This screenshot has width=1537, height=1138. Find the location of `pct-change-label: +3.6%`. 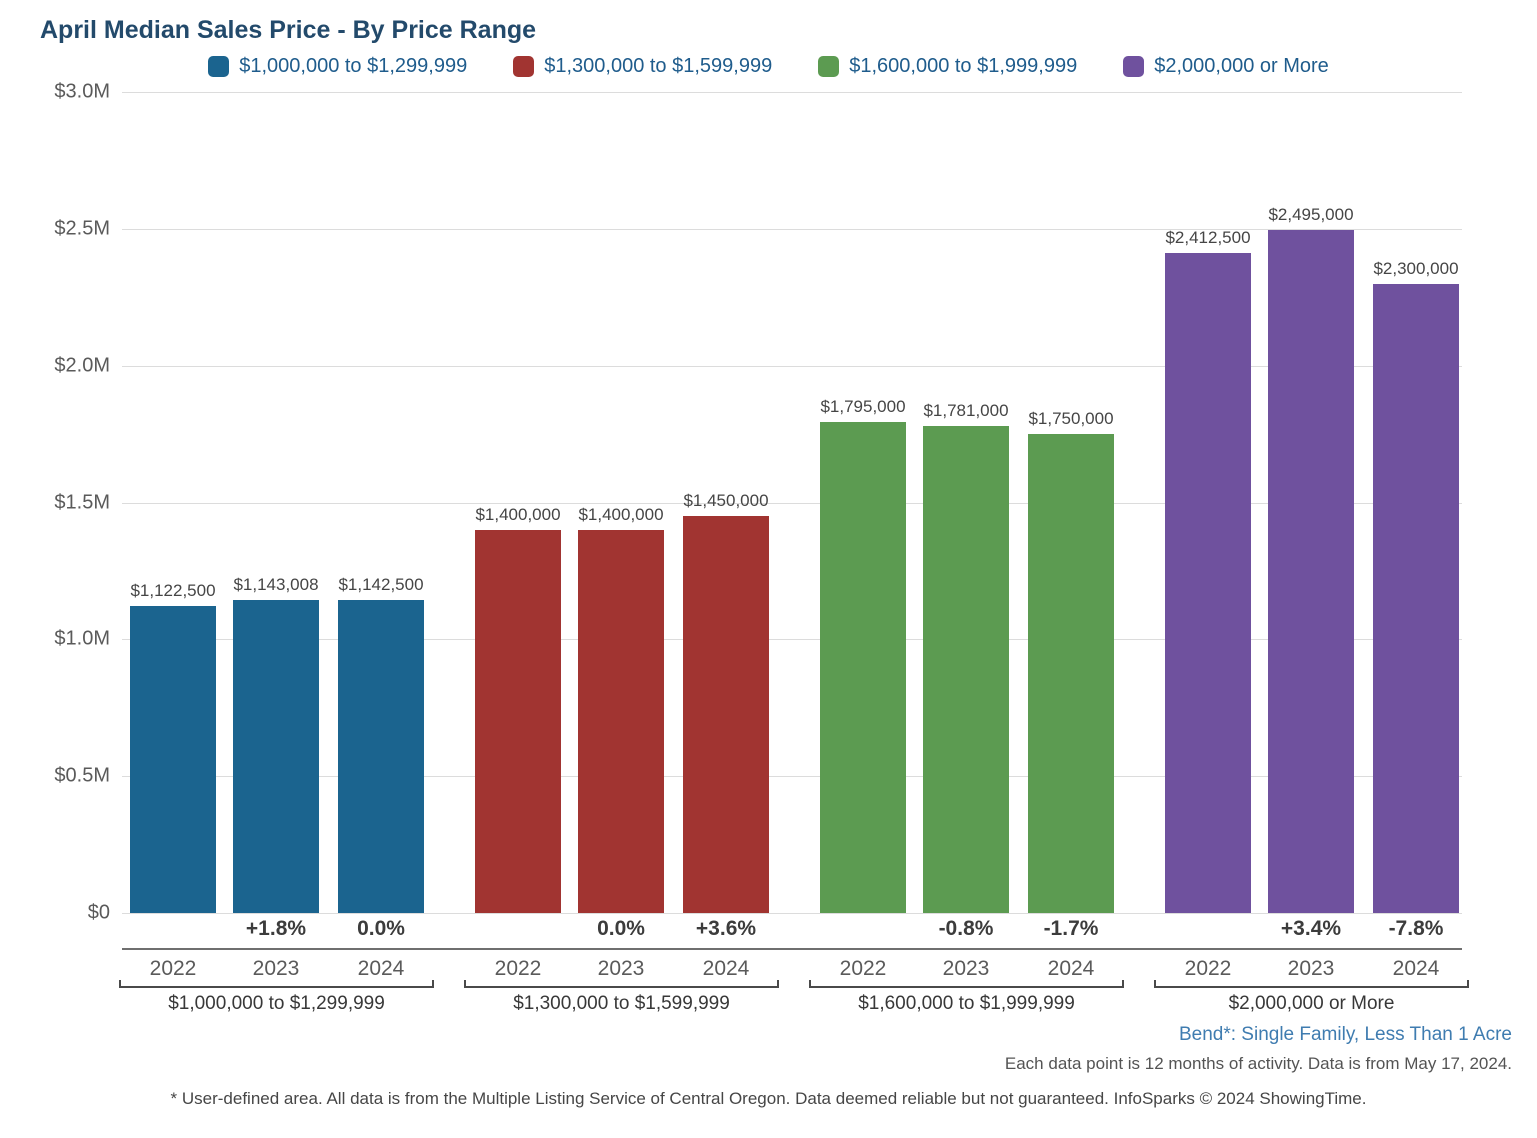

pct-change-label: +3.6% is located at coordinates (726, 928).